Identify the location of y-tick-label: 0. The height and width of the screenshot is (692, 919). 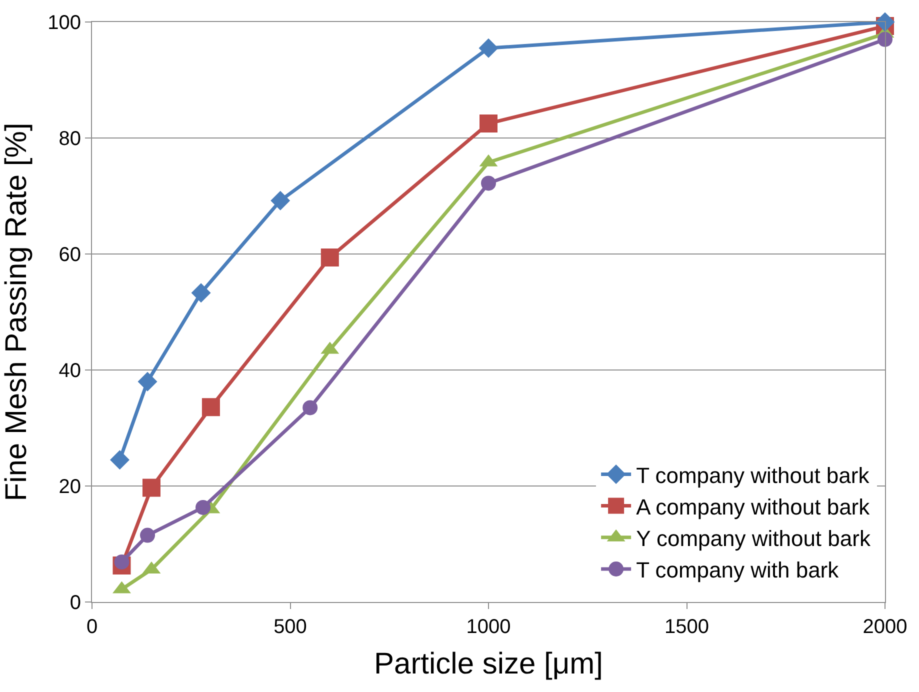
(75, 603).